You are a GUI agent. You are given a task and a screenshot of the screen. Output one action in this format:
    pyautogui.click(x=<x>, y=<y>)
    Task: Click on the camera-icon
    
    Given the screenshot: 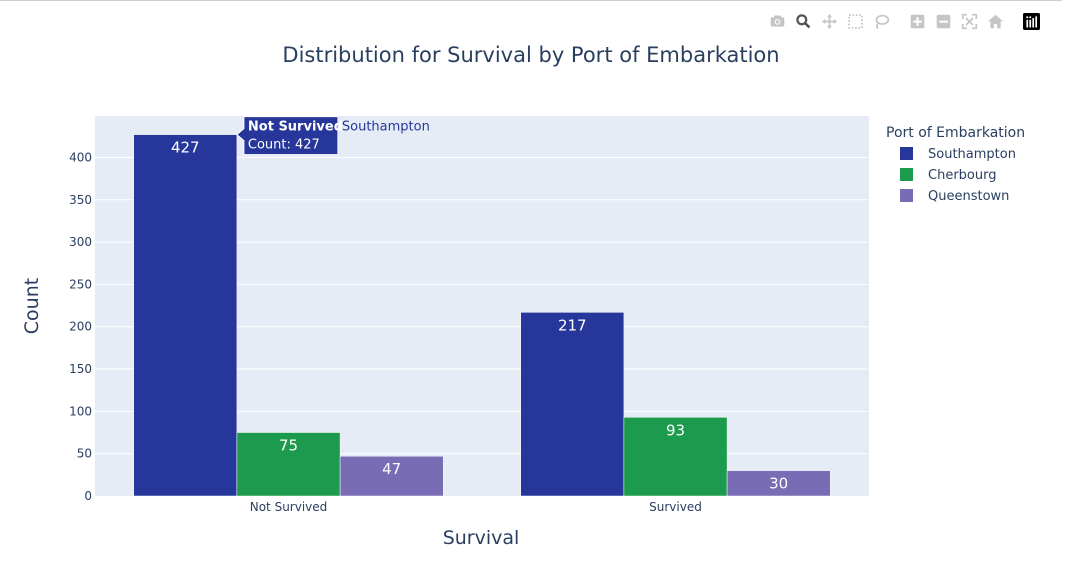 What is the action you would take?
    pyautogui.click(x=777, y=21)
    